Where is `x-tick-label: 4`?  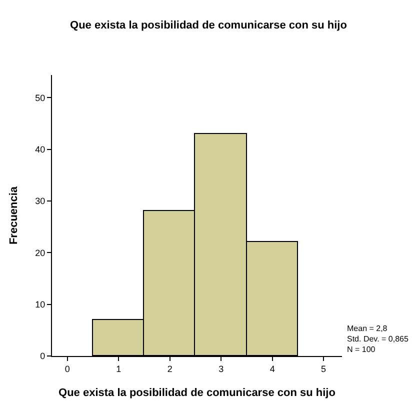 x-tick-label: 4 is located at coordinates (272, 369).